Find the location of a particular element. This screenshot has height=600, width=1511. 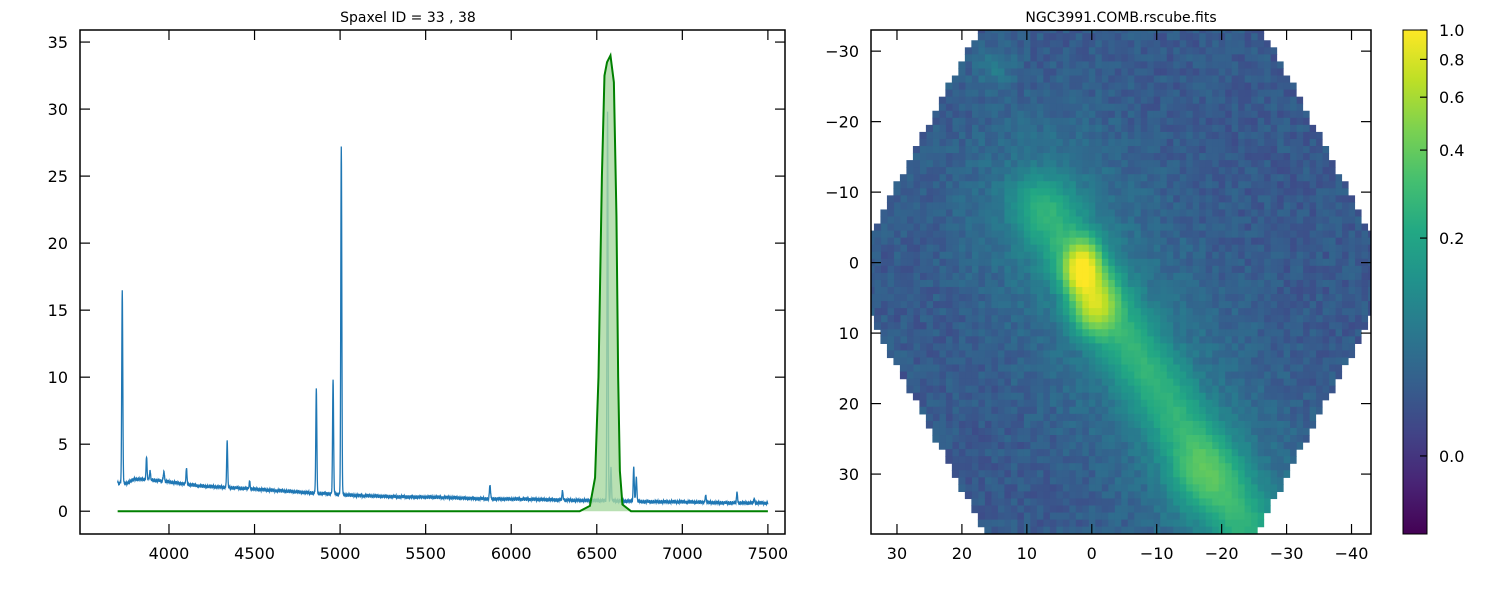

colorbar-tick-label: 0.8 is located at coordinates (1451, 59).